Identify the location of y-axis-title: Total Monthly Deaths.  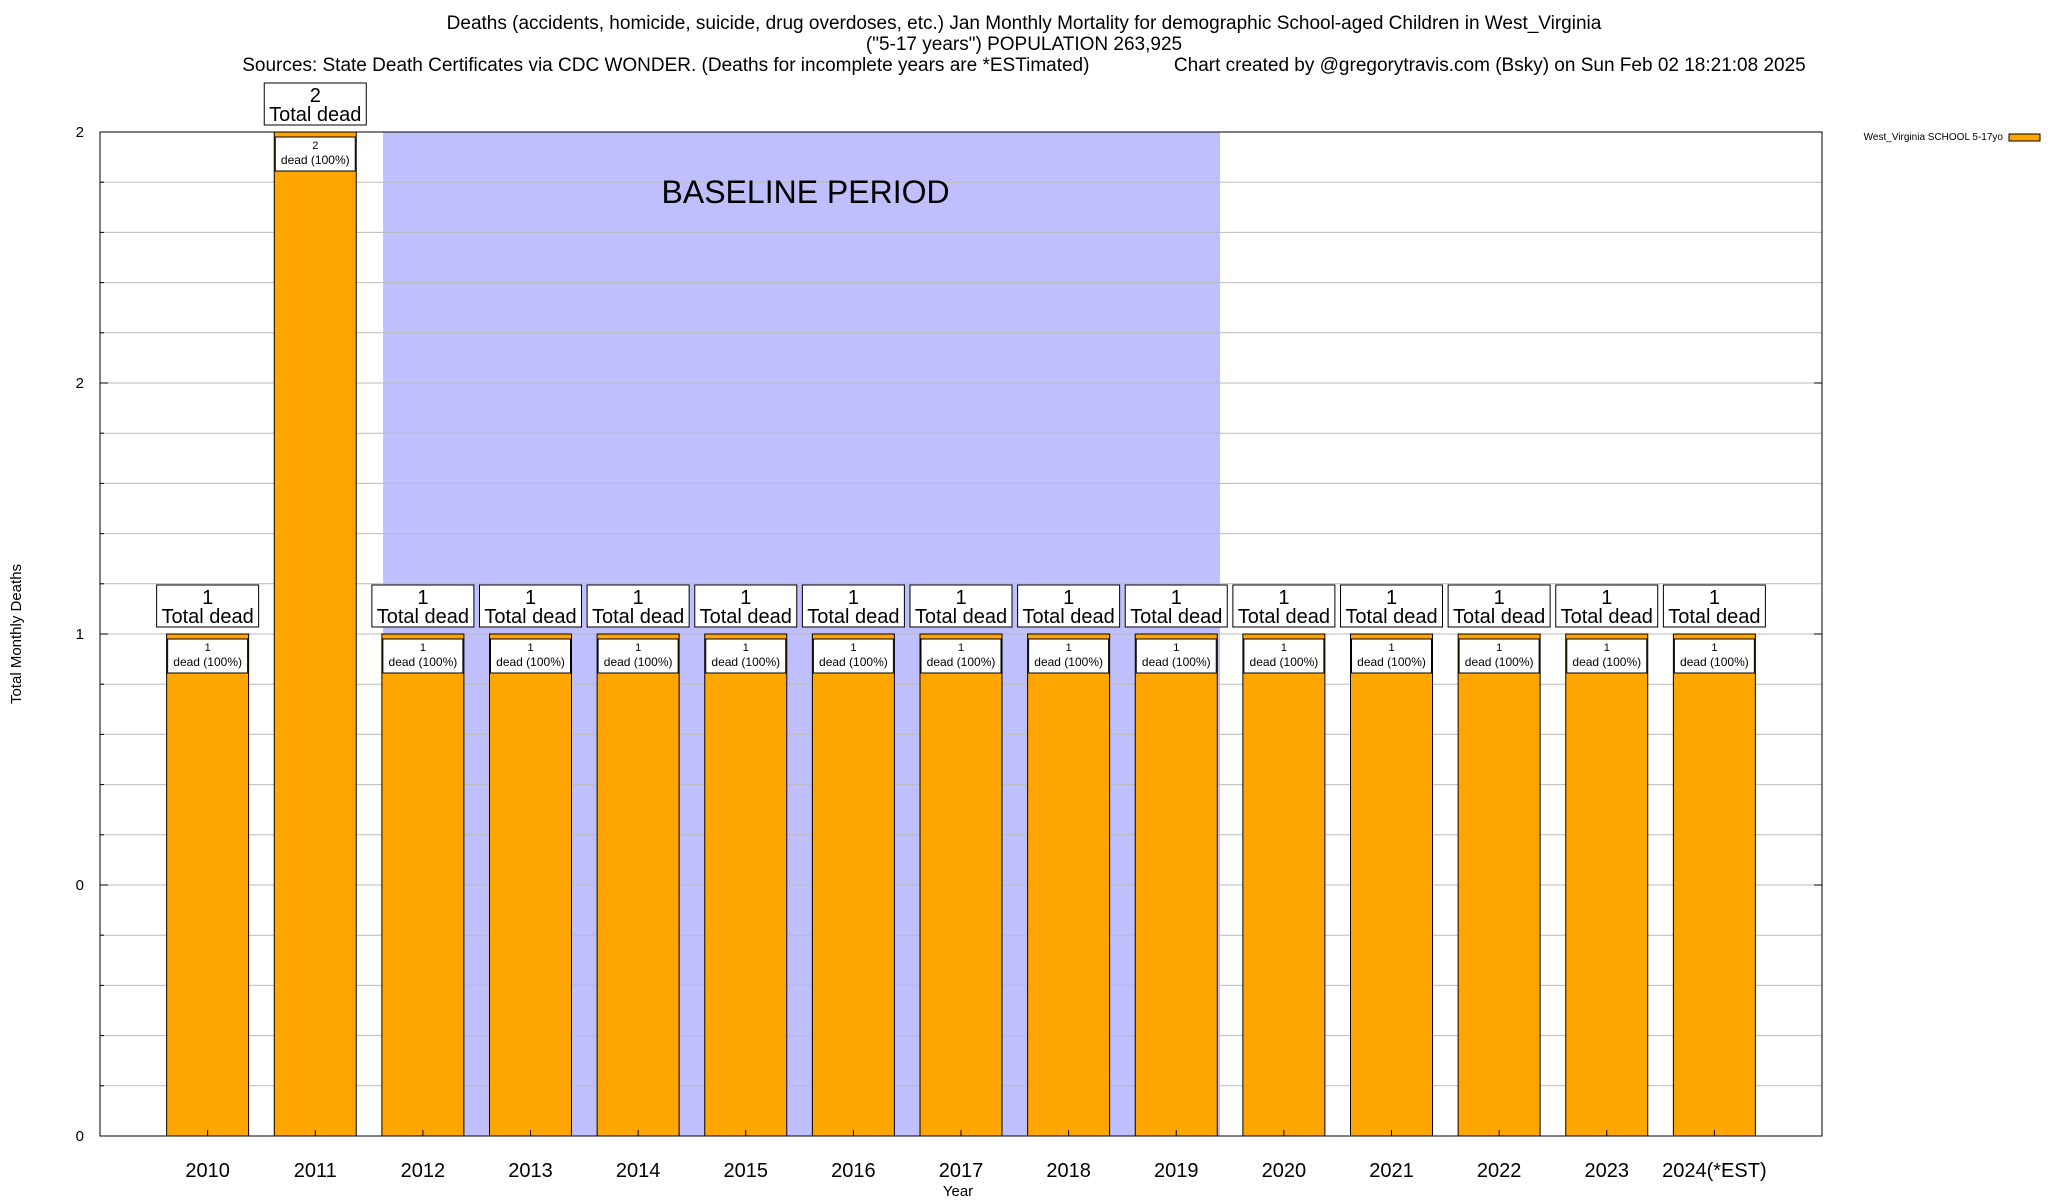
(16, 634).